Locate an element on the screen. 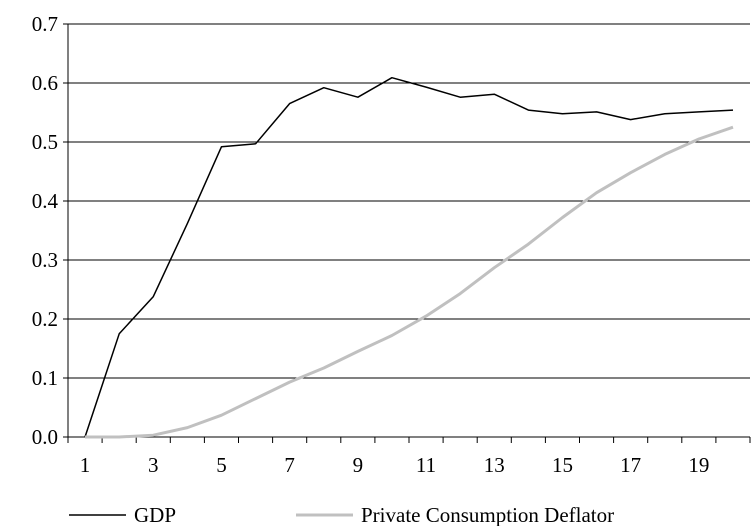 The height and width of the screenshot is (526, 752). x-tick-label: 13 is located at coordinates (494, 465).